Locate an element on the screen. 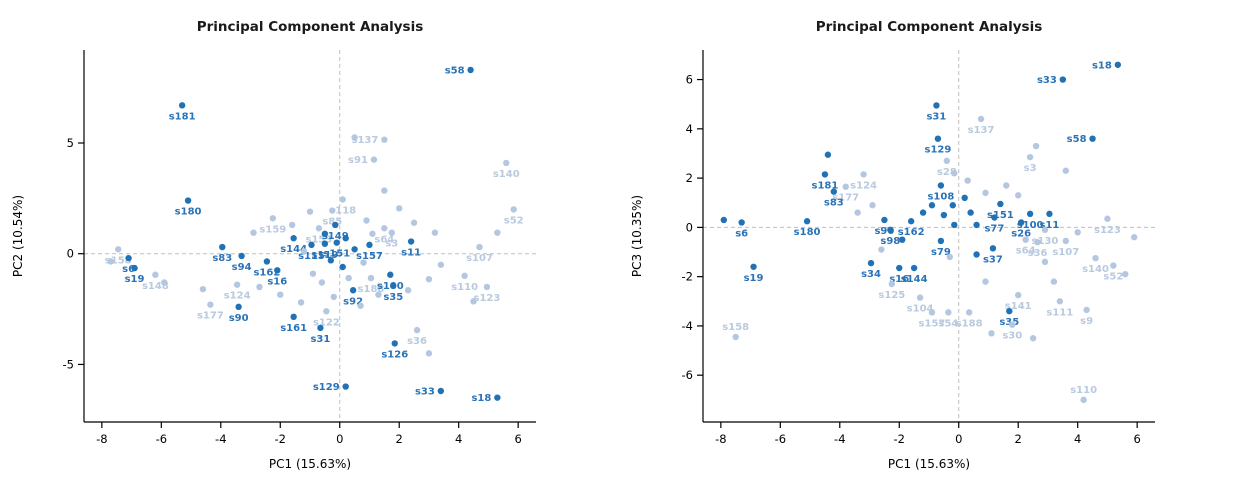 Image resolution: width=1238 pixels, height=504 pixels. point-label: s83 is located at coordinates (834, 203).